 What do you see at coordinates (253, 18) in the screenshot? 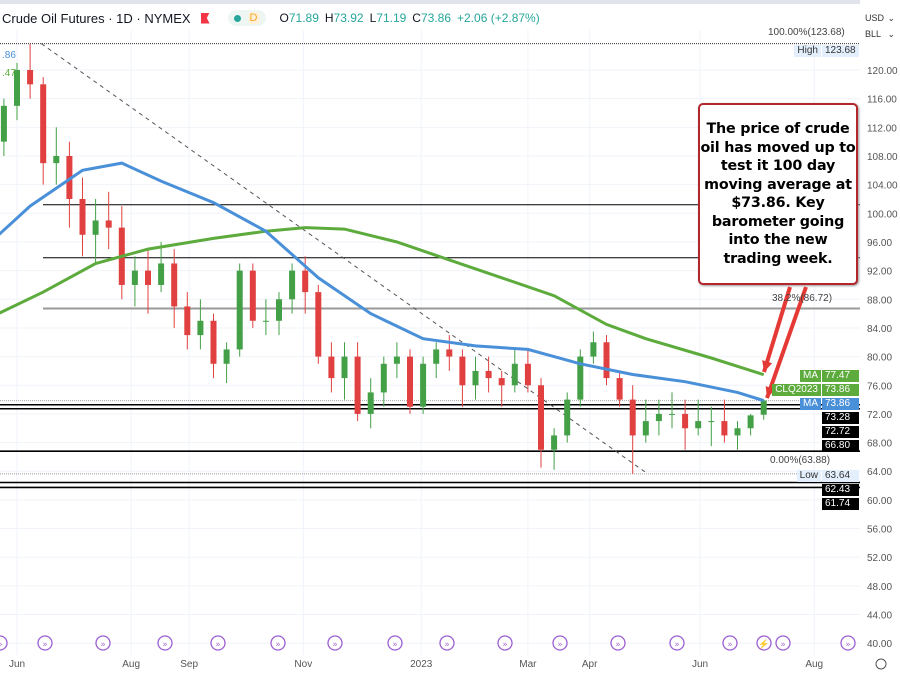
I see `interval-badge: D` at bounding box center [253, 18].